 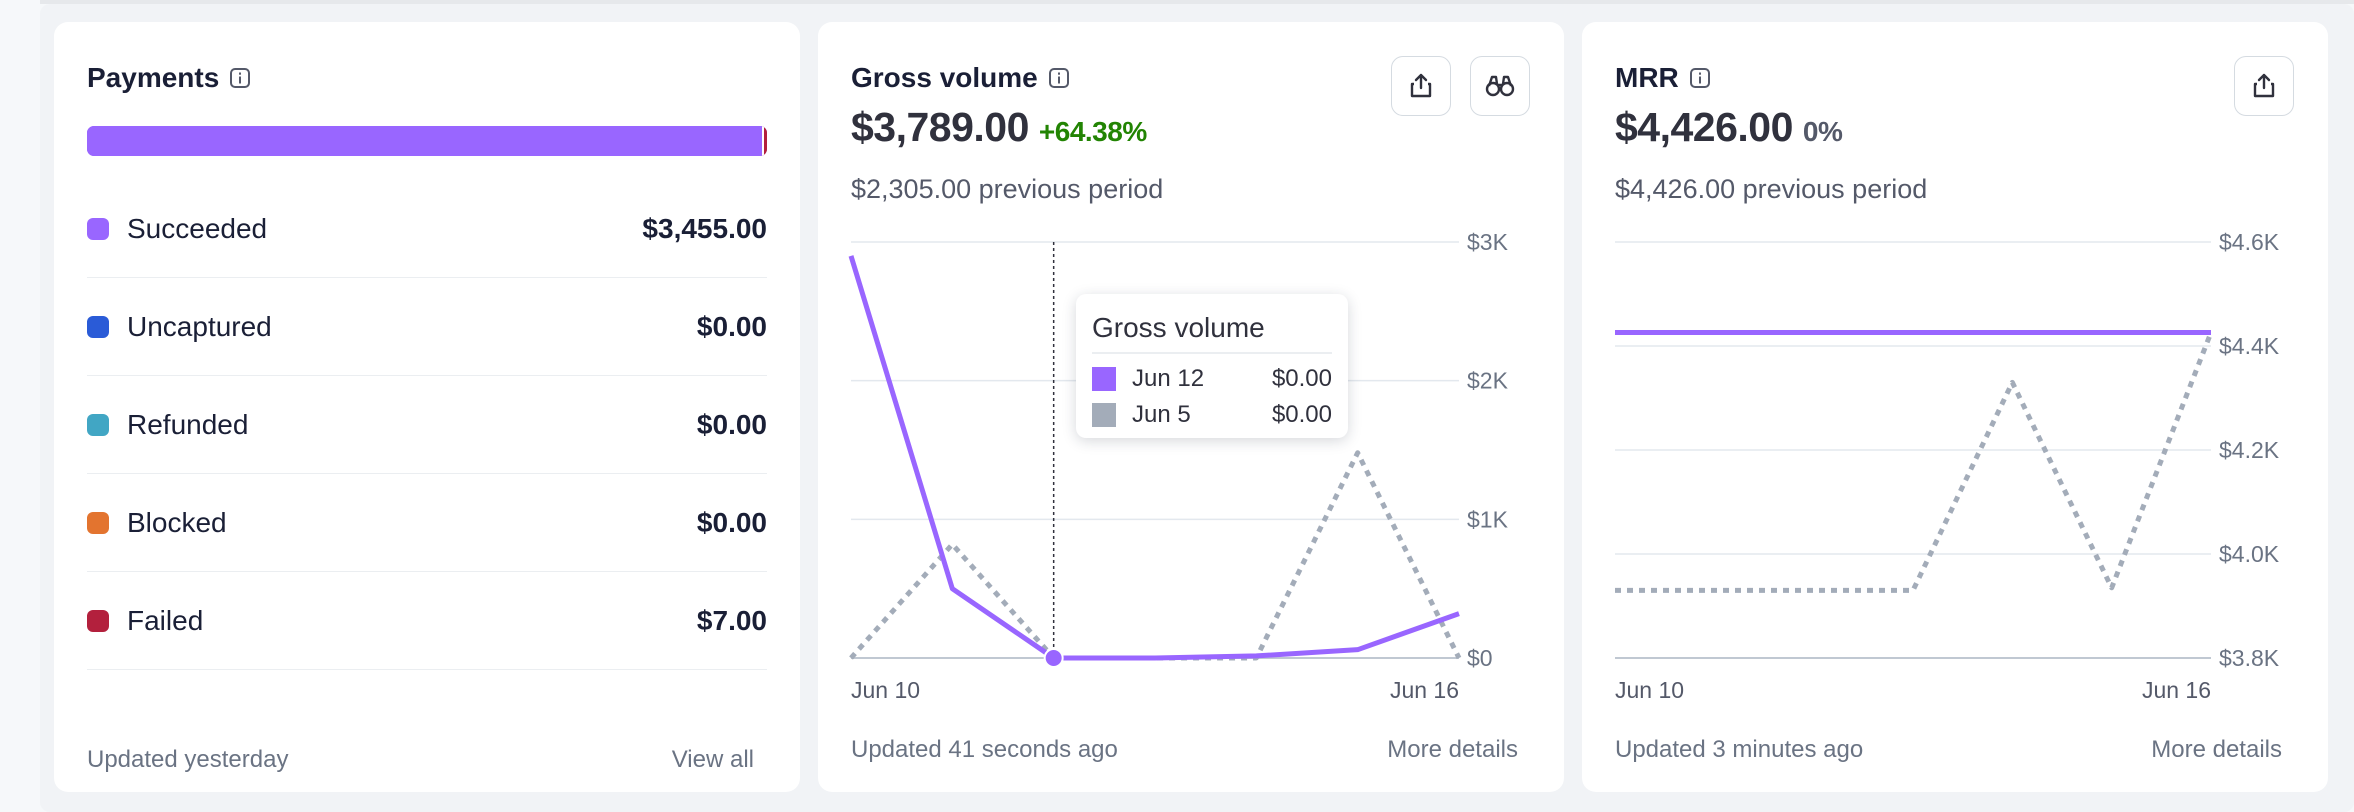 I want to click on binoculars-icon, so click(x=1500, y=86).